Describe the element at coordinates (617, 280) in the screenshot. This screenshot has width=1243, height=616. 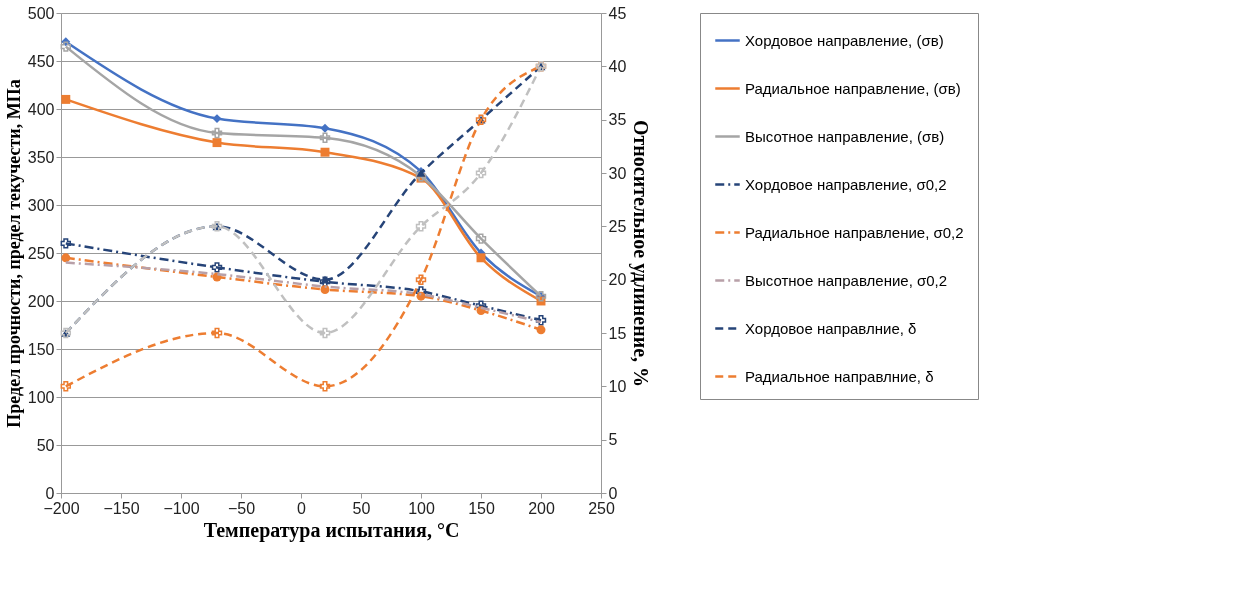
I see `y2-tick-label: 20` at that location.